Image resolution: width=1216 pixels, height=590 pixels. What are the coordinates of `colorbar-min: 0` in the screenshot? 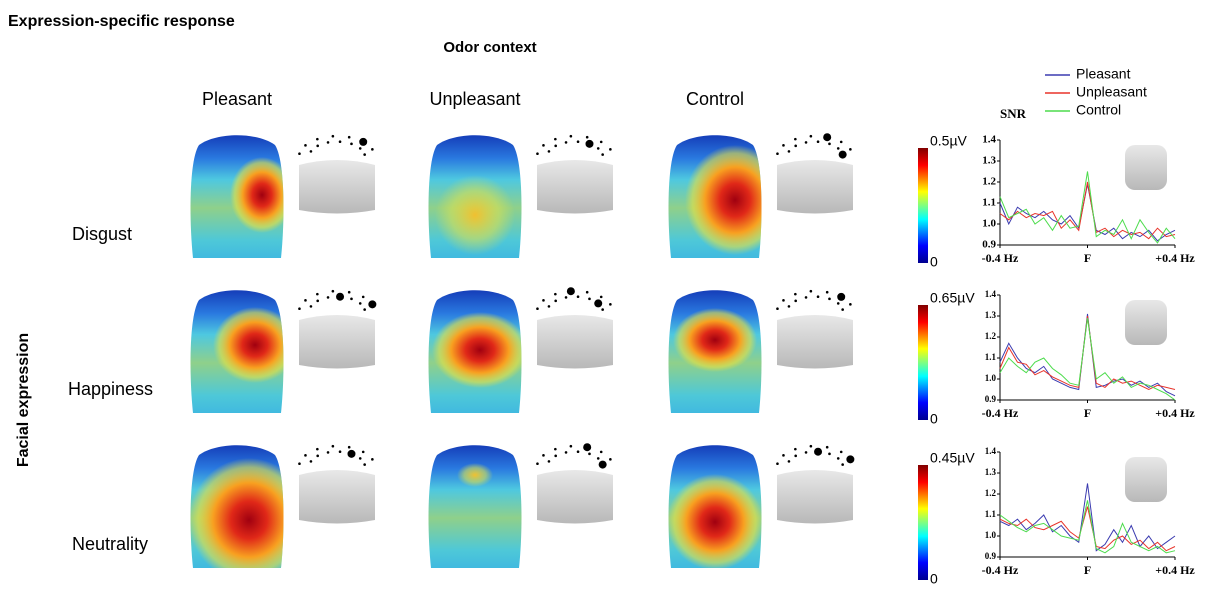 It's located at (934, 579).